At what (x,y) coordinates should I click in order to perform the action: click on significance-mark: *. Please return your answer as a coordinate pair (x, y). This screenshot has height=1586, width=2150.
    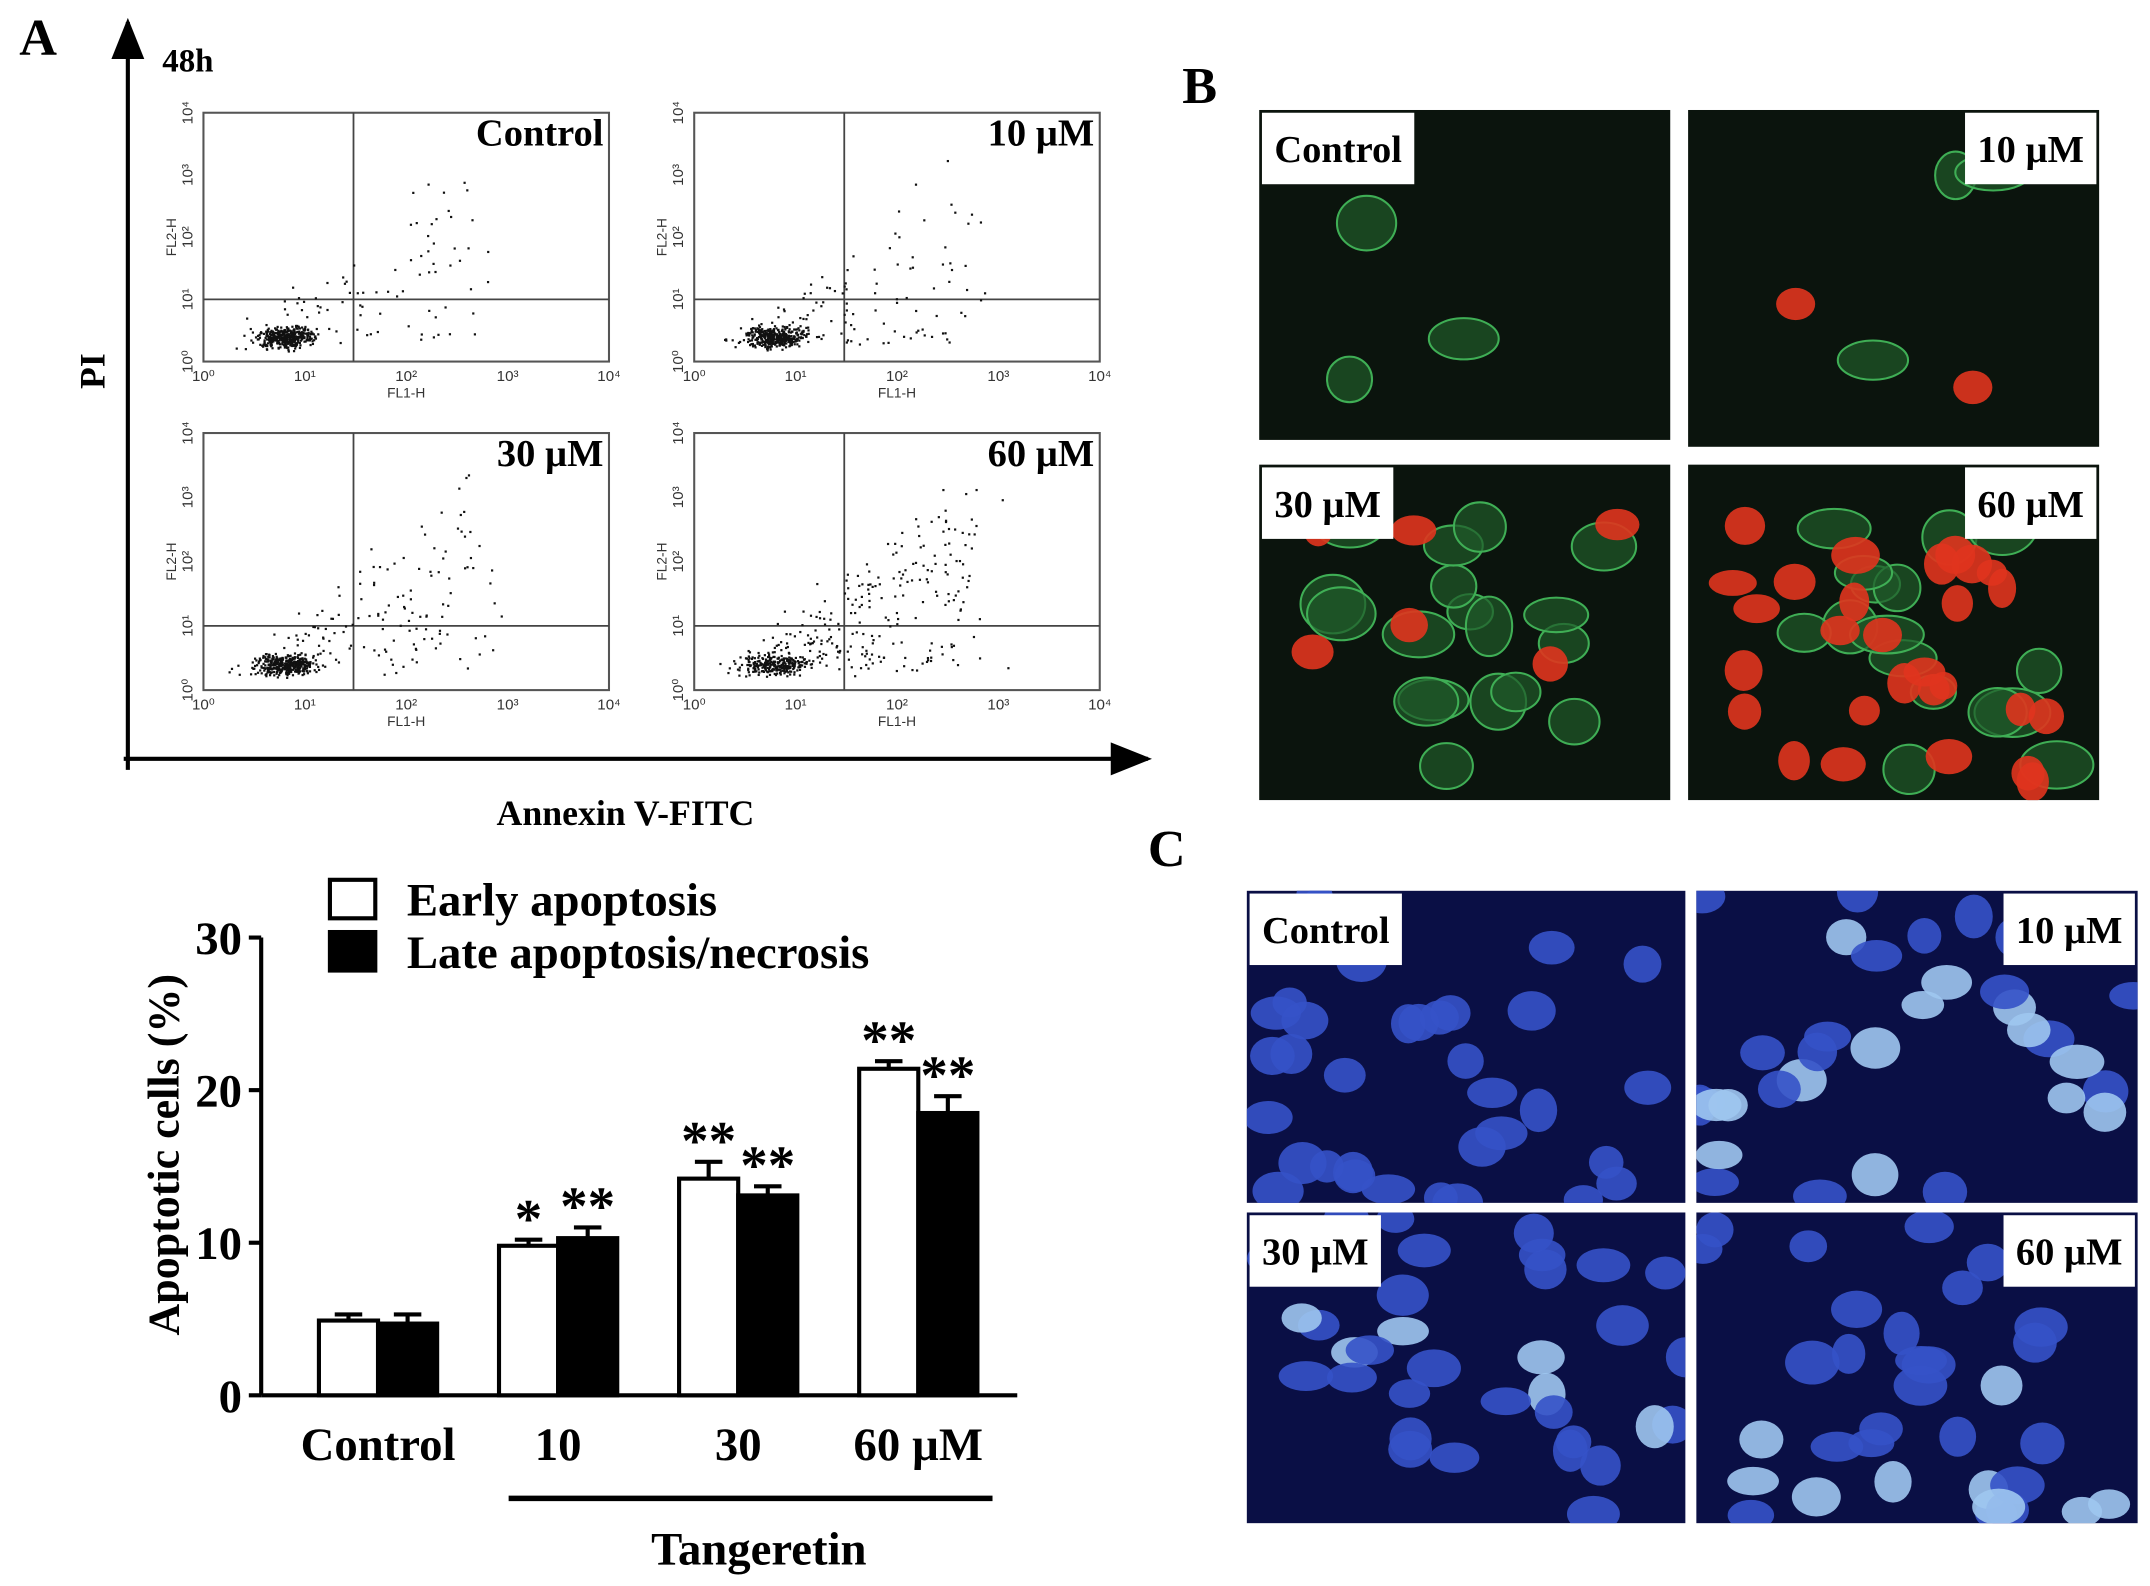
    Looking at the image, I should click on (528, 1218).